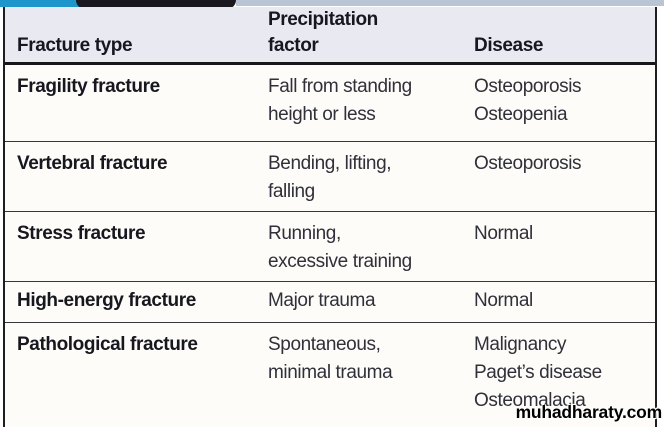 The image size is (664, 427). What do you see at coordinates (75, 45) in the screenshot?
I see `column-header-fracture-type: Fracture type` at bounding box center [75, 45].